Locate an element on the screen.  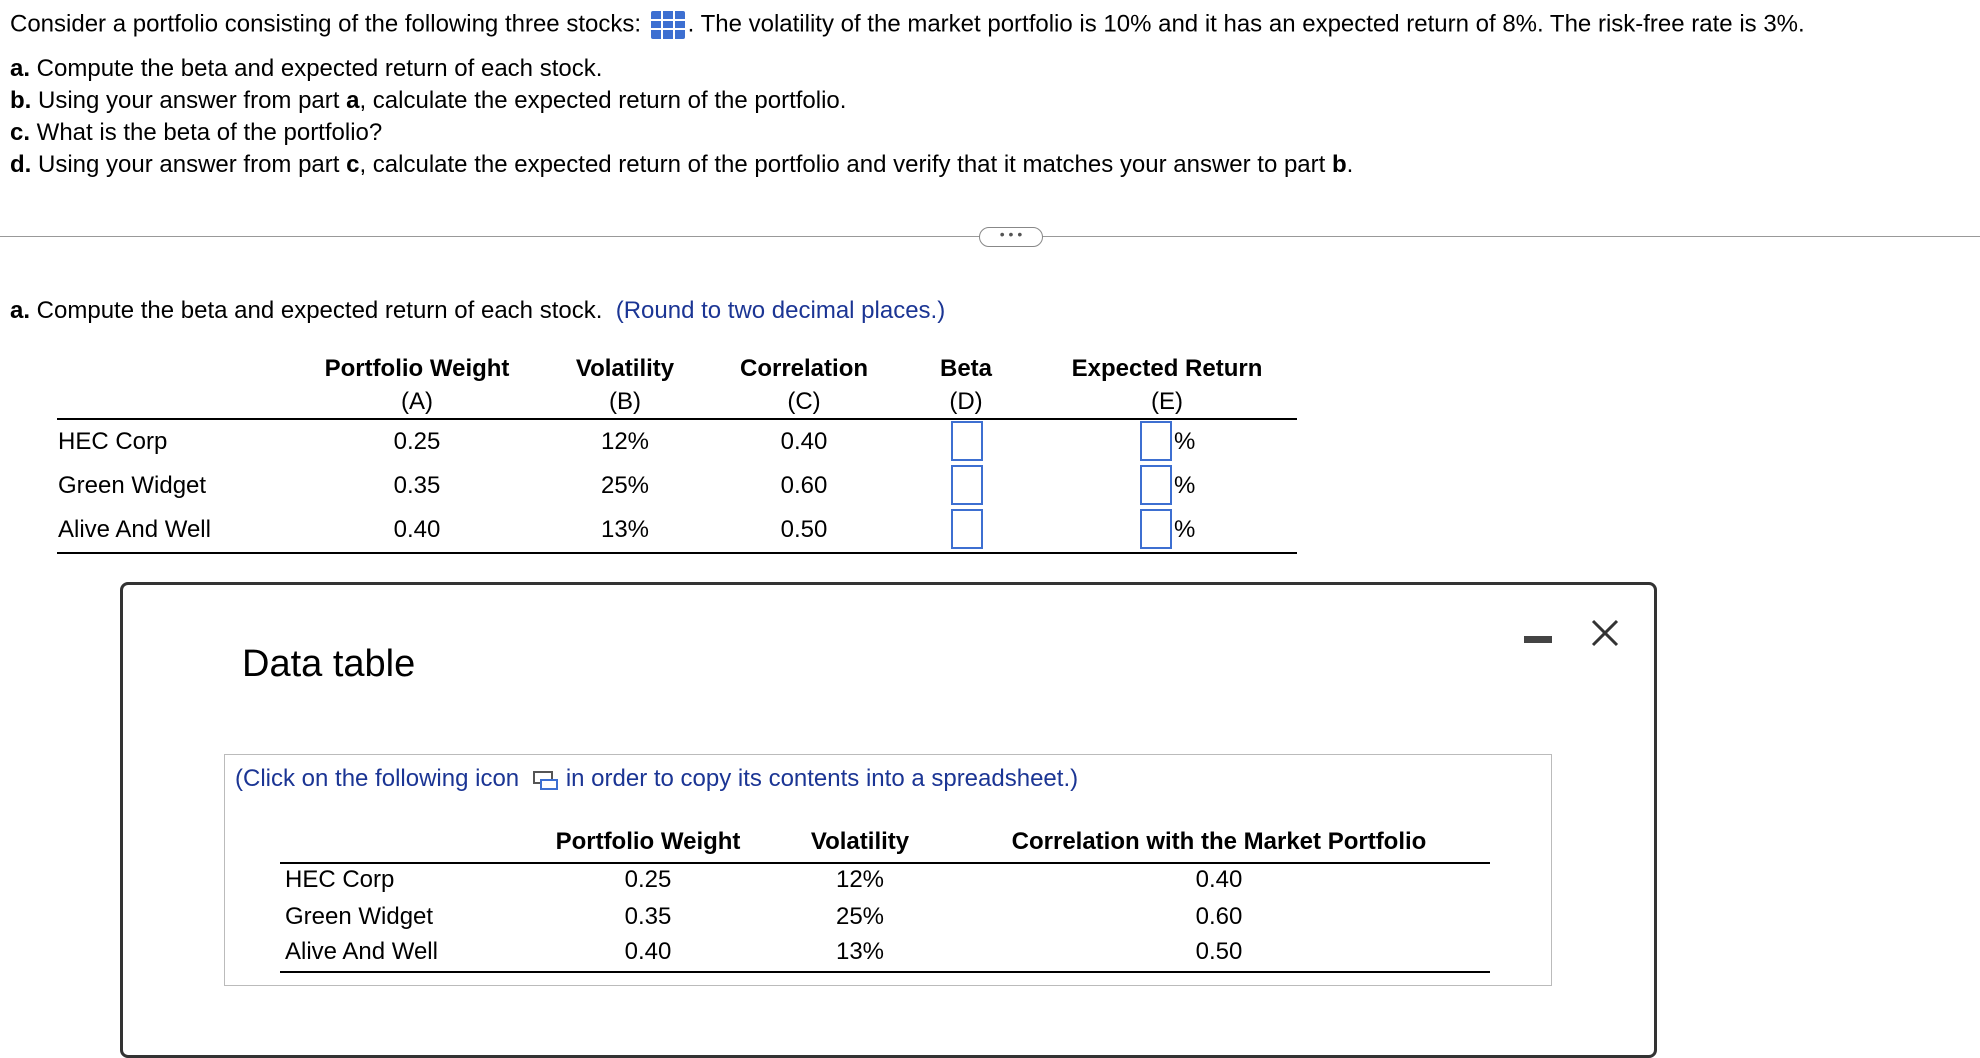
part-segment: What is the beta of the portfolio? is located at coordinates (206, 132).